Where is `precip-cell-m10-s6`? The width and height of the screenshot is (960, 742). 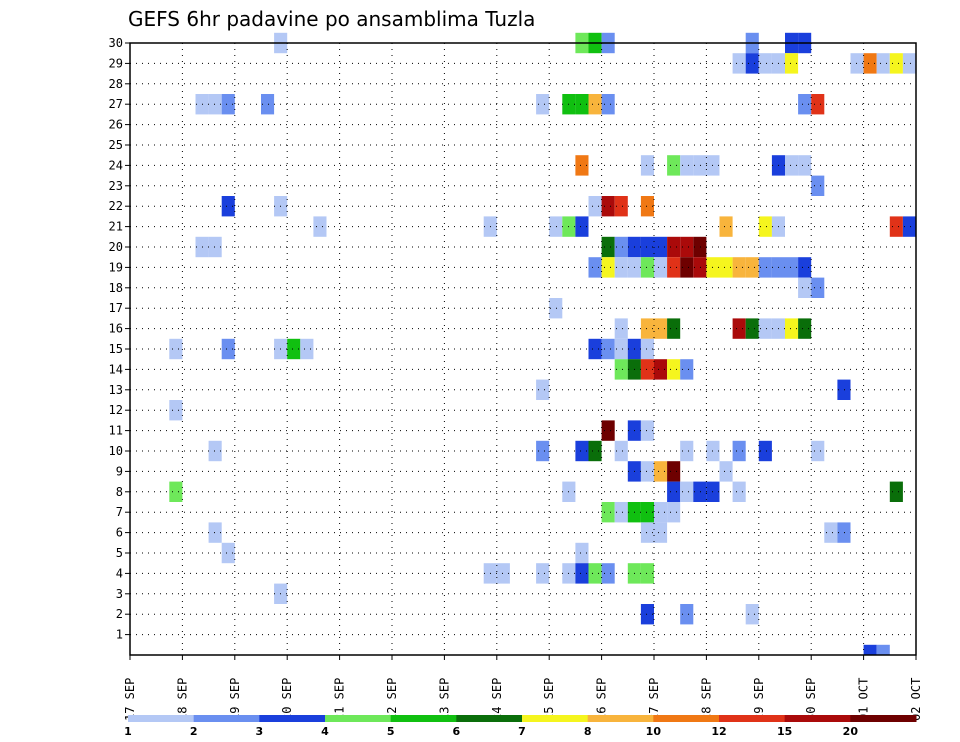 precip-cell-m10-s6 is located at coordinates (215, 451).